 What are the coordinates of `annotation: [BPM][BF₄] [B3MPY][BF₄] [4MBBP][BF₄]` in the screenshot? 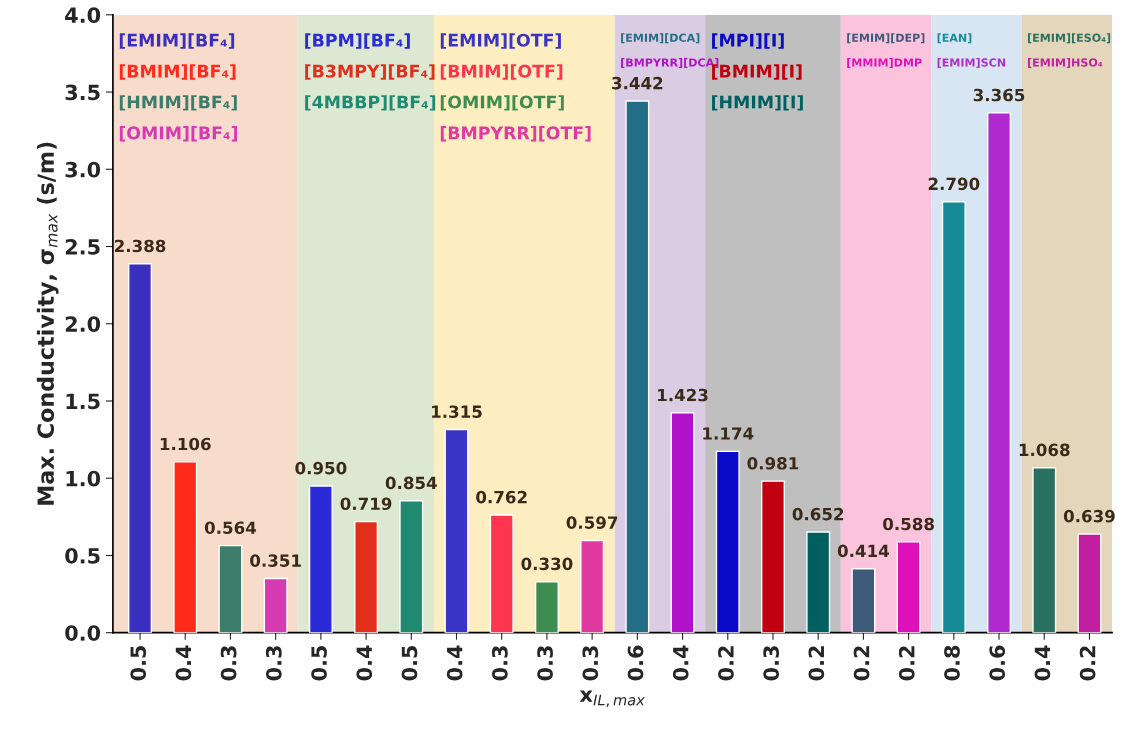 It's located at (370, 72).